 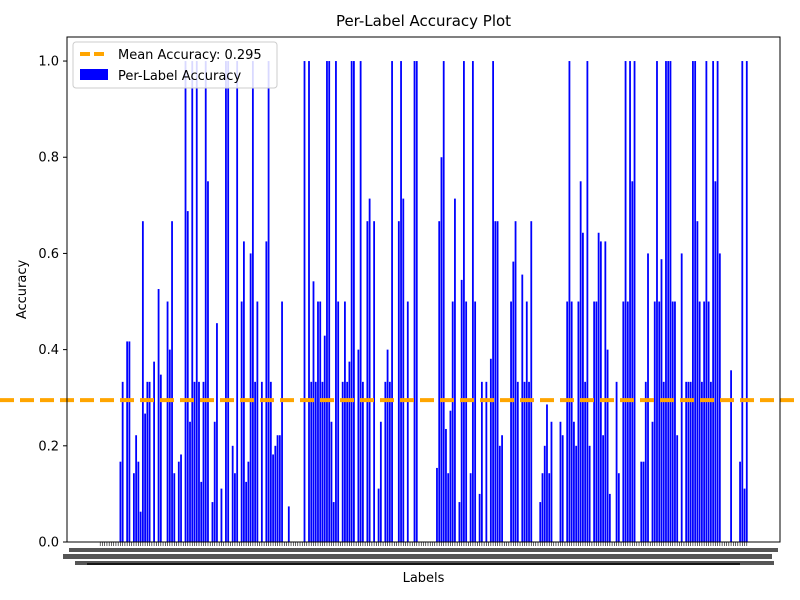 I want to click on legend-mean-label: Mean Accuracy: 0.295, so click(x=190, y=55).